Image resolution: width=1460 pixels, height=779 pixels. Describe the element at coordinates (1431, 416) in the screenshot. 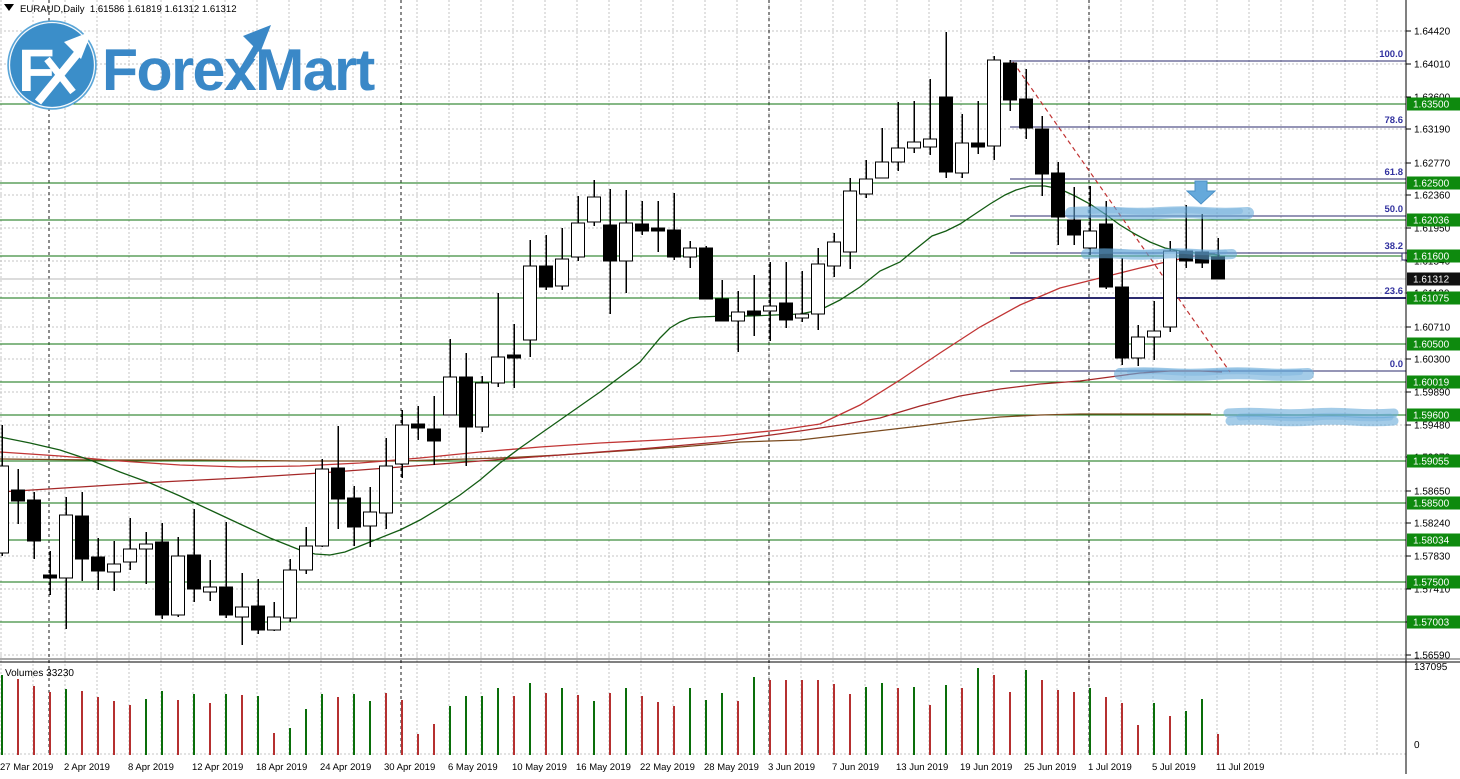

I see `svg-text: 1.59600` at that location.